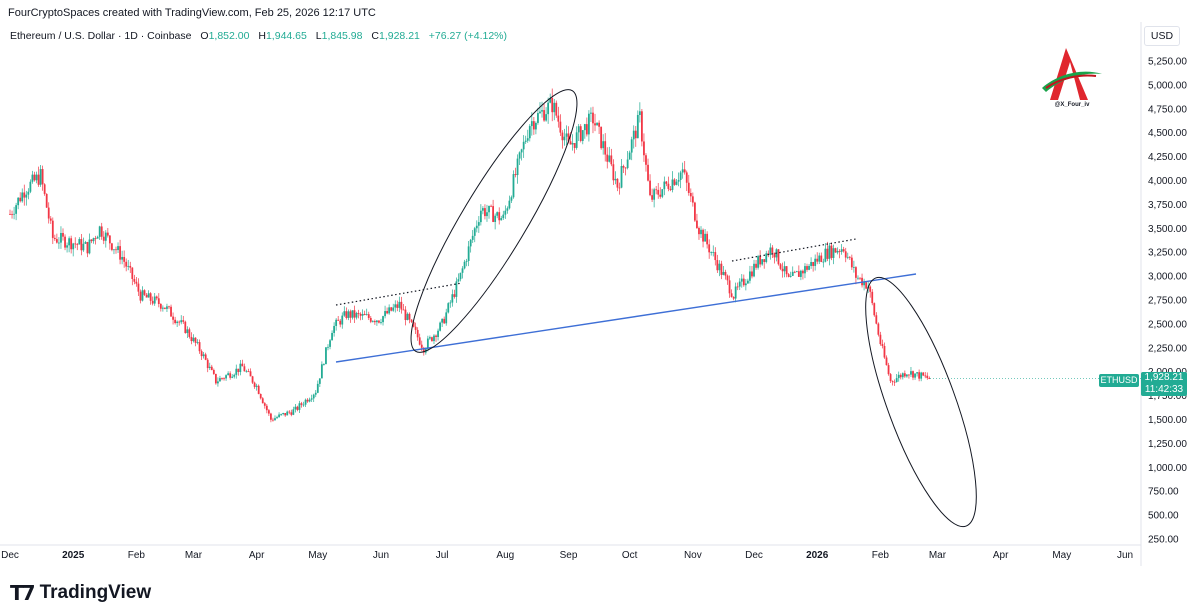  Describe the element at coordinates (1167, 348) in the screenshot. I see `y-tick-label: 2,250.00` at that location.